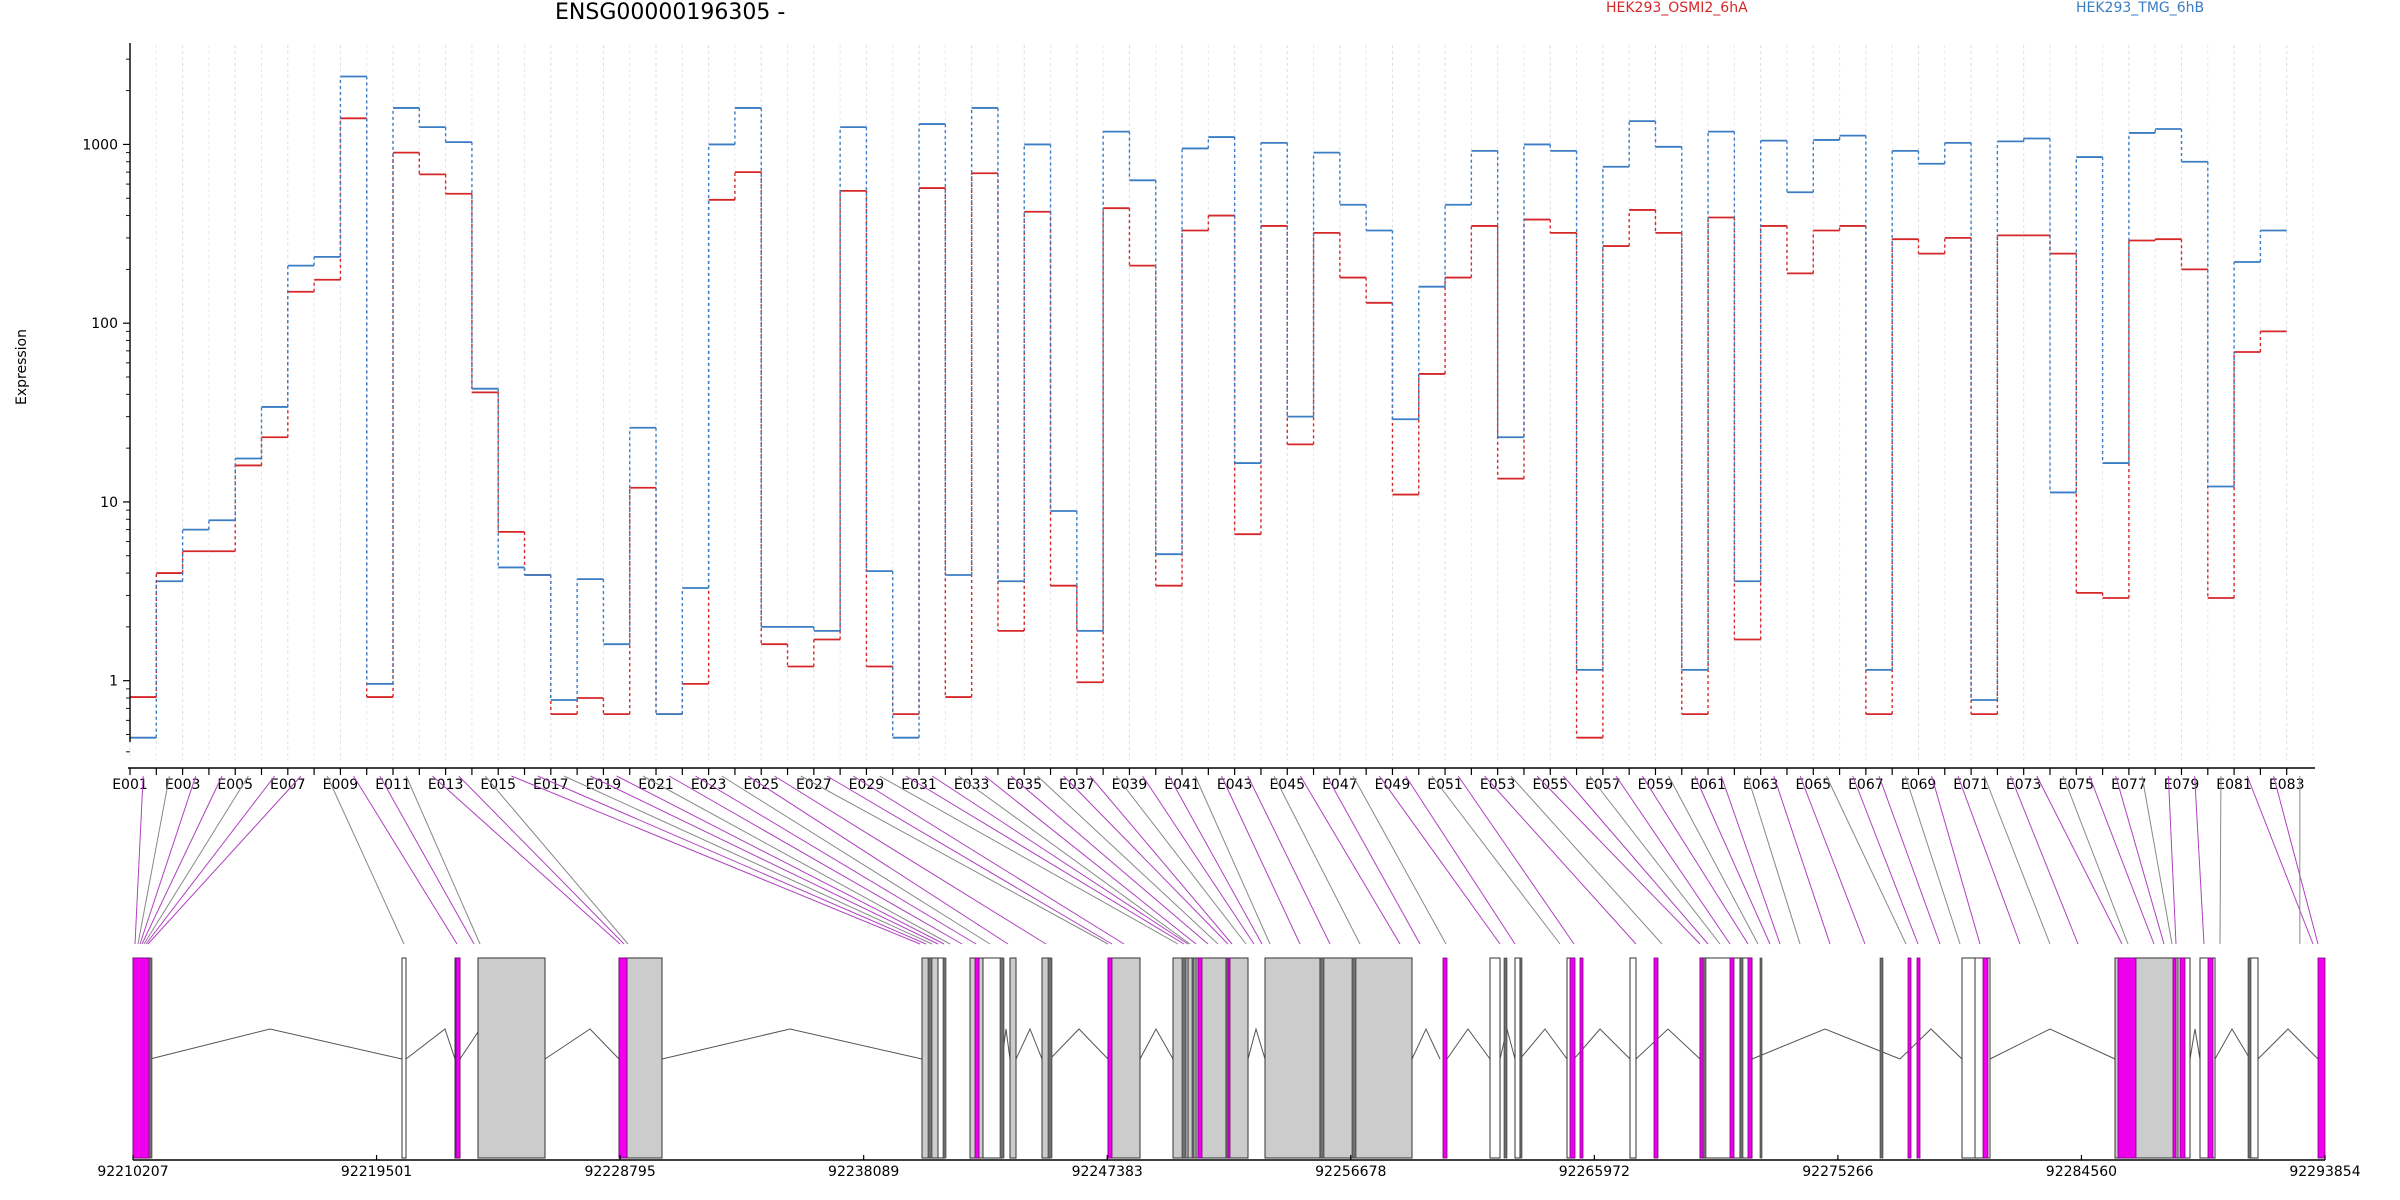 The image size is (2400, 1200). I want to click on genomic-tick-label: 92265972, so click(1594, 1172).